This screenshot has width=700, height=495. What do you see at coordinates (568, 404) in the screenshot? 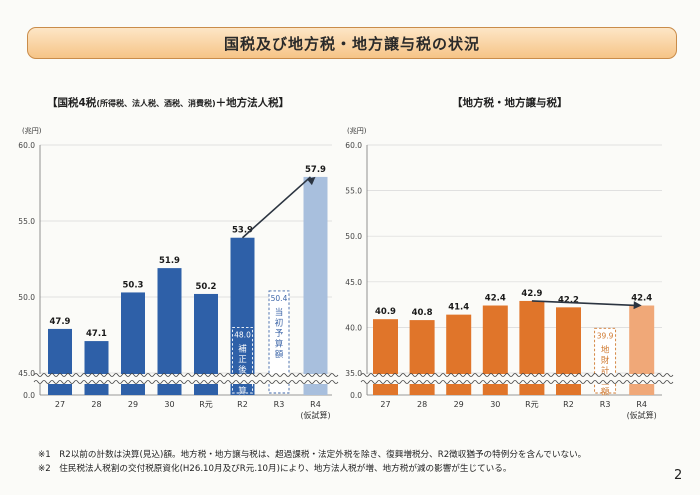
I see `right-x-tick-label: R2` at bounding box center [568, 404].